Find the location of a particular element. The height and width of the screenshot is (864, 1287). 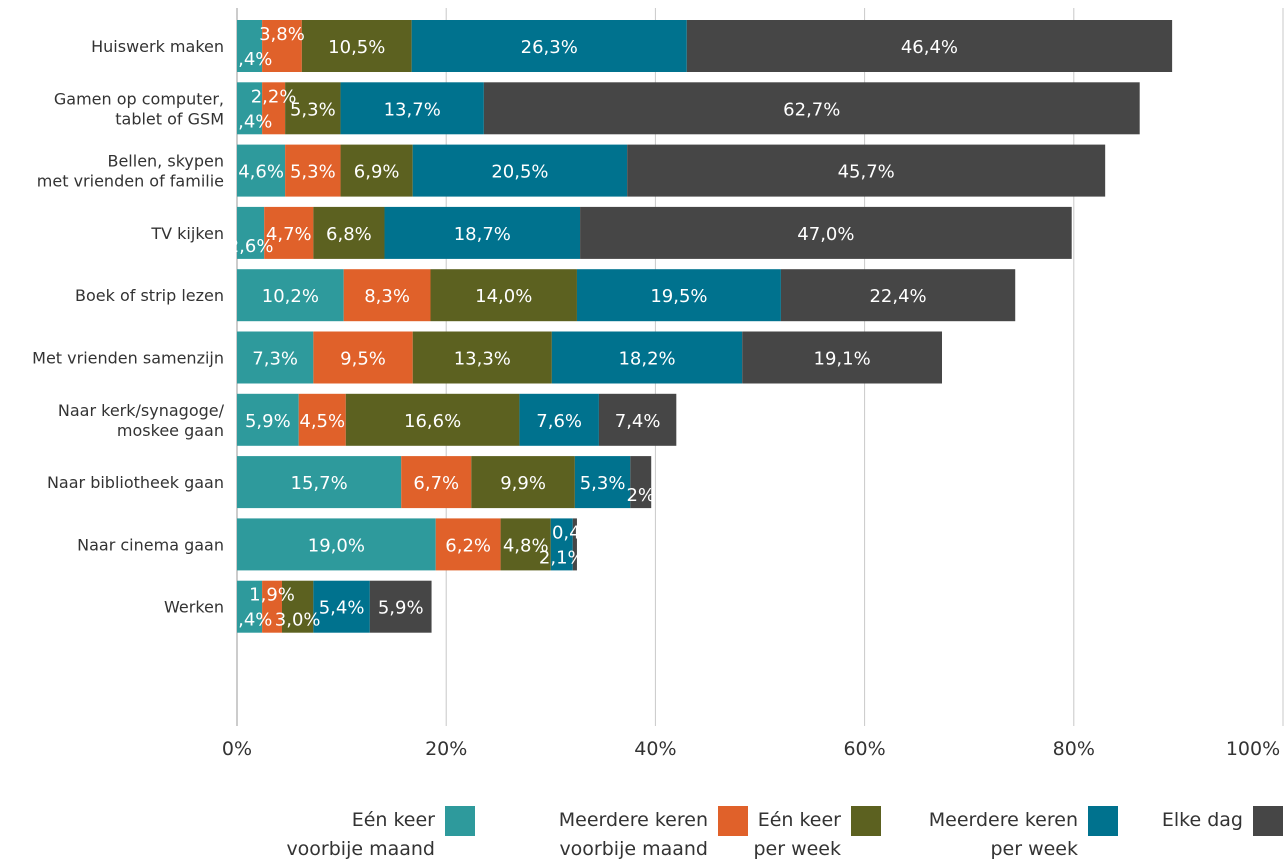

category-label: Naar bibliotheek gaan is located at coordinates (135, 482).